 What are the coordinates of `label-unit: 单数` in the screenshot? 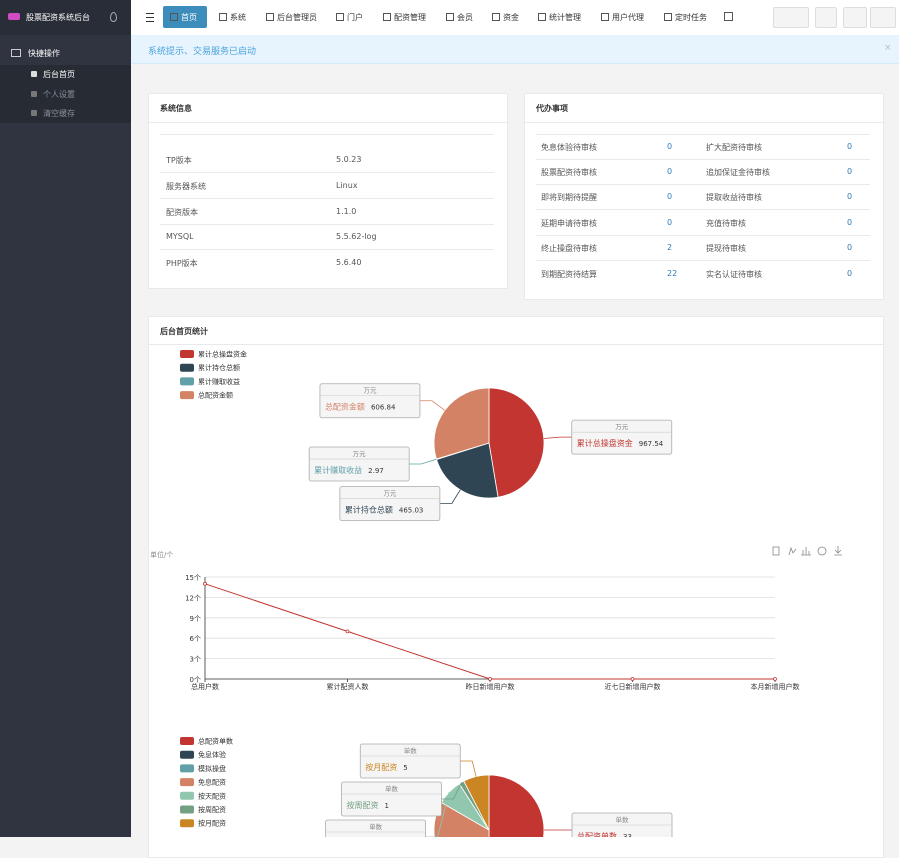 It's located at (392, 788).